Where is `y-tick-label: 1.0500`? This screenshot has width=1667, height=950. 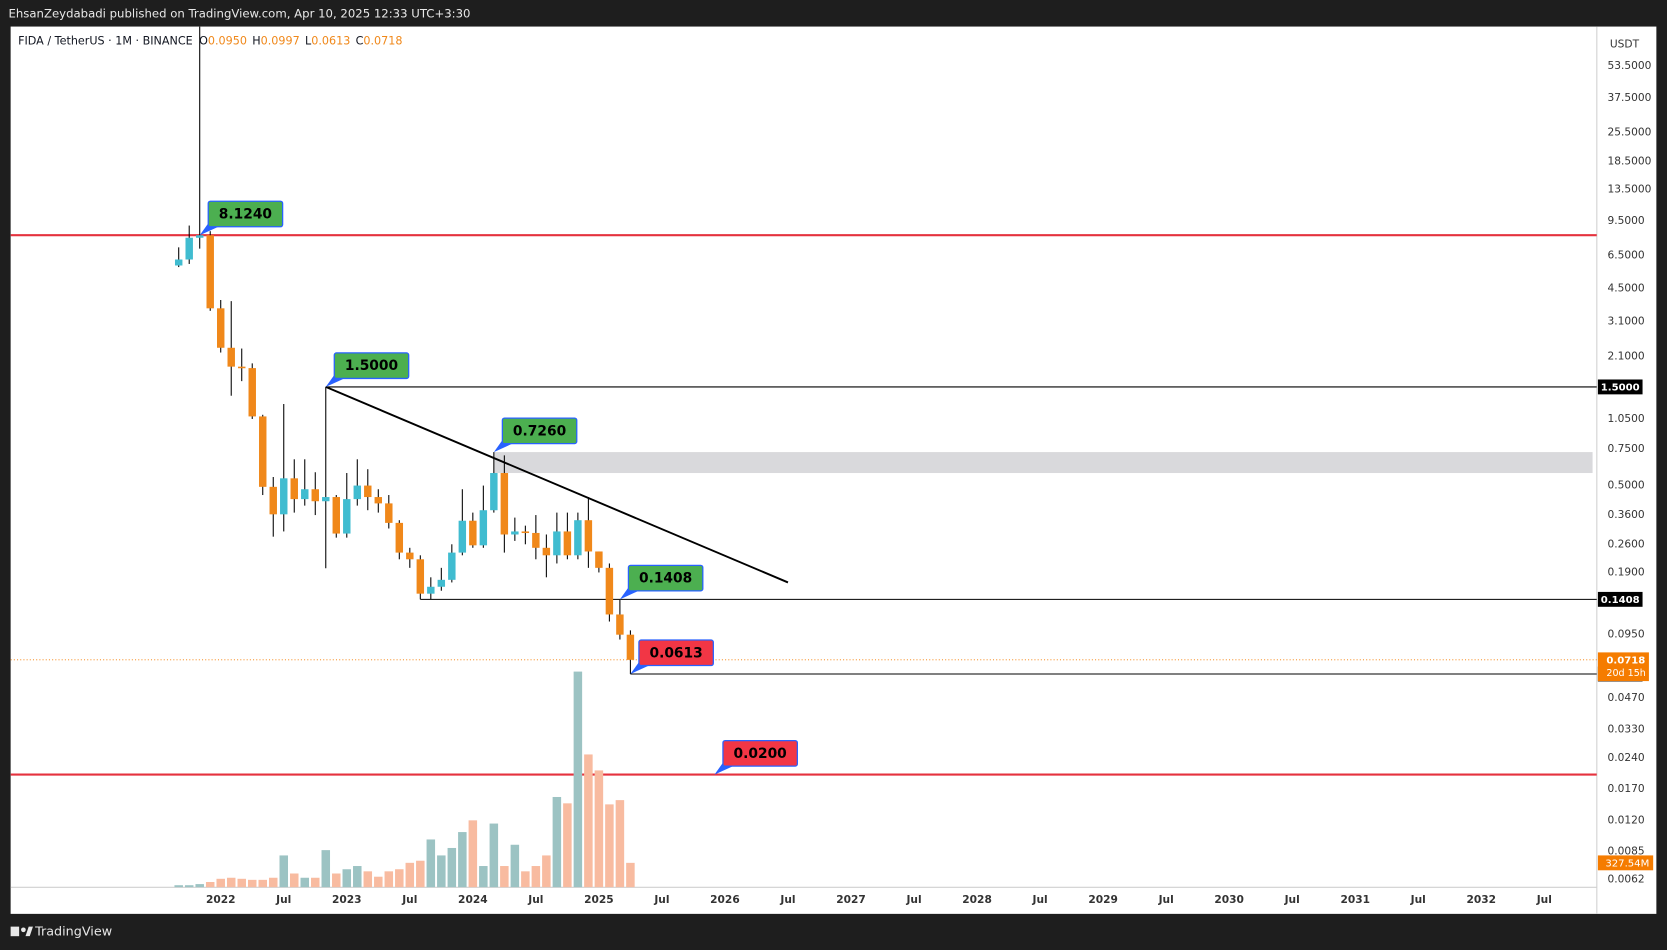
y-tick-label: 1.0500 is located at coordinates (1625, 418).